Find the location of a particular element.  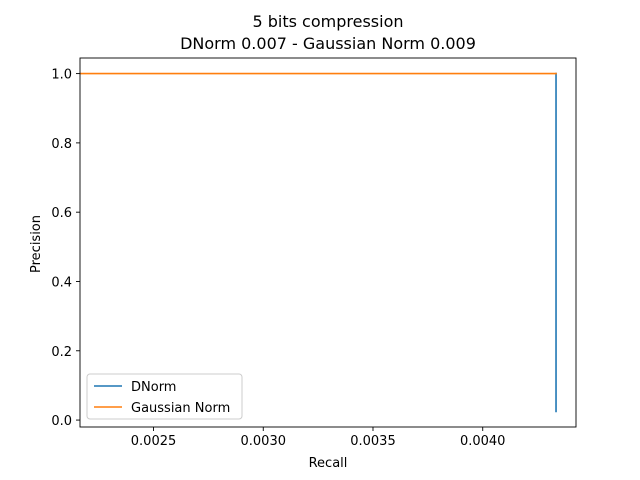

y-tick-label: 0.4 is located at coordinates (61, 282).